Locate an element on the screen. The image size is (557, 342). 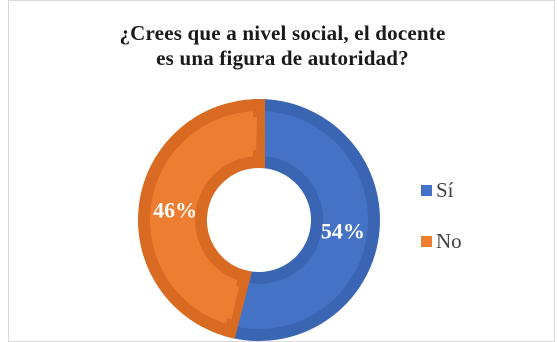
legend-item-no: No is located at coordinates (441, 241).